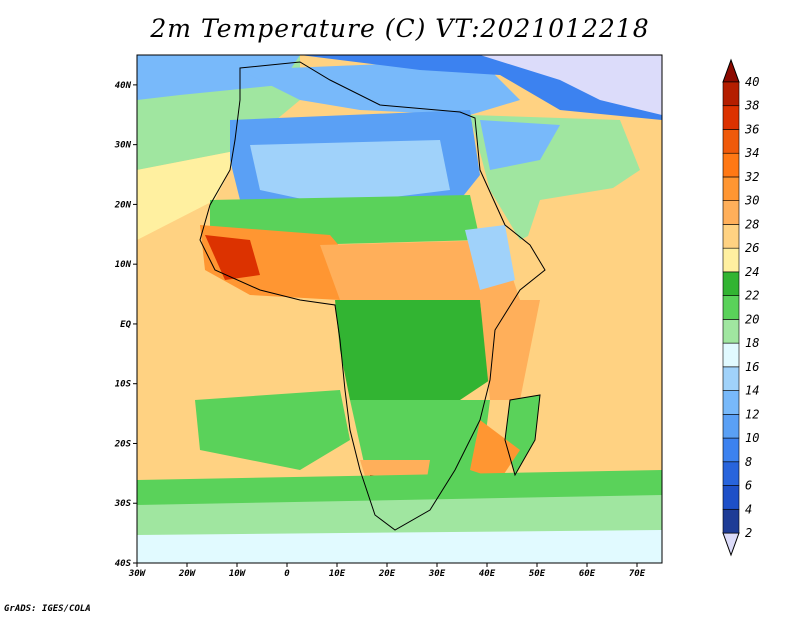 The width and height of the screenshot is (800, 618). What do you see at coordinates (510, 350) in the screenshot?
I see `east-africa-coast` at bounding box center [510, 350].